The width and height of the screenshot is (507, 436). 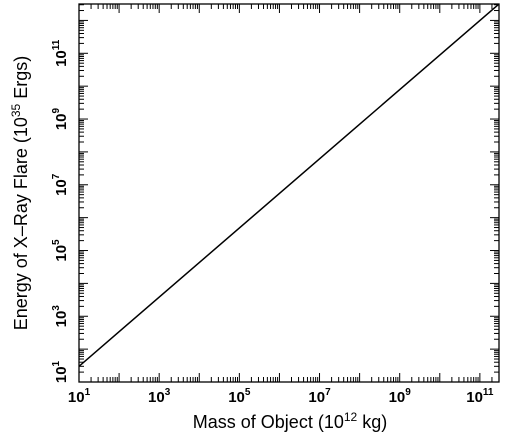 What do you see at coordinates (56, 110) in the screenshot?
I see `y-tick-label-exponent: 9` at bounding box center [56, 110].